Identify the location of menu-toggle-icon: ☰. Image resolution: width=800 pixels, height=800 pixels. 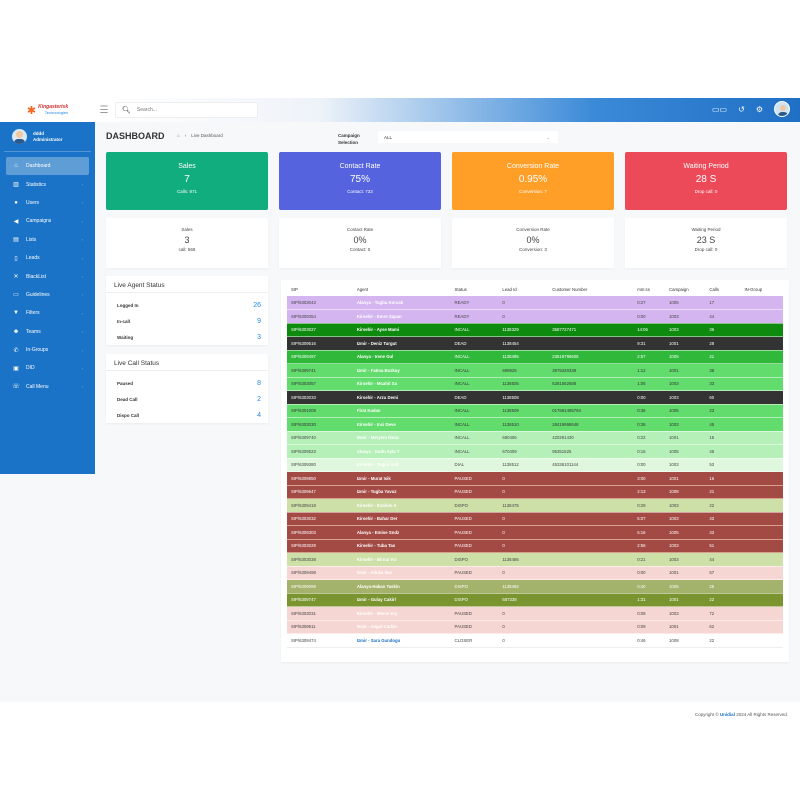
(104, 110).